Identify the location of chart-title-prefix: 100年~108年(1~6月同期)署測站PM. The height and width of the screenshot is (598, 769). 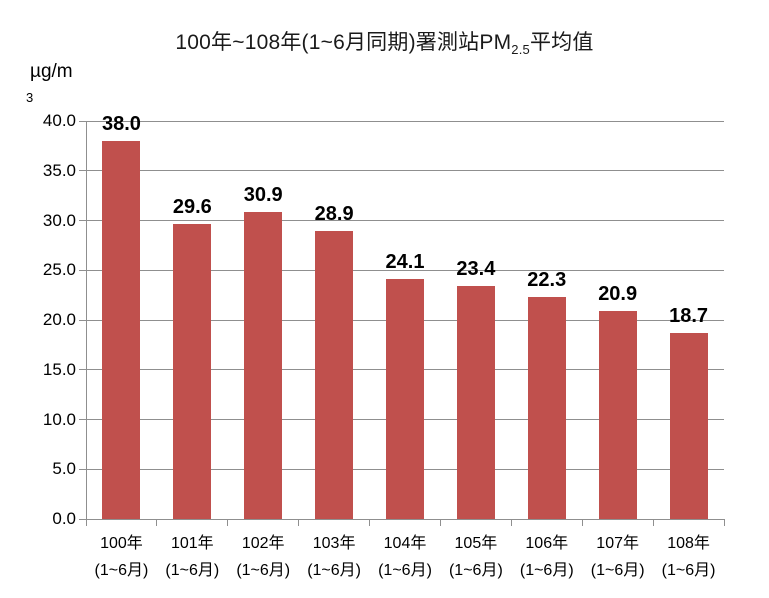
(343, 42).